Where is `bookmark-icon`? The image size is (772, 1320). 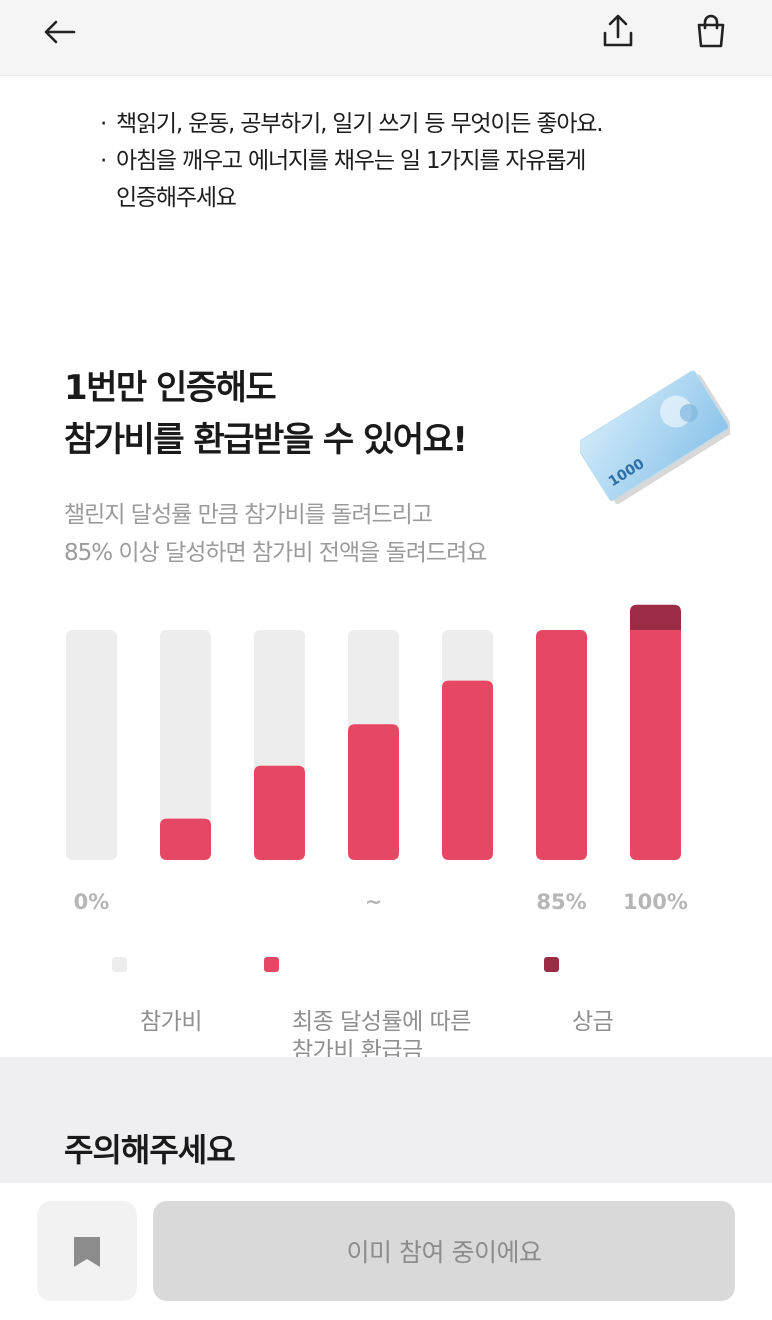
bookmark-icon is located at coordinates (87, 1252).